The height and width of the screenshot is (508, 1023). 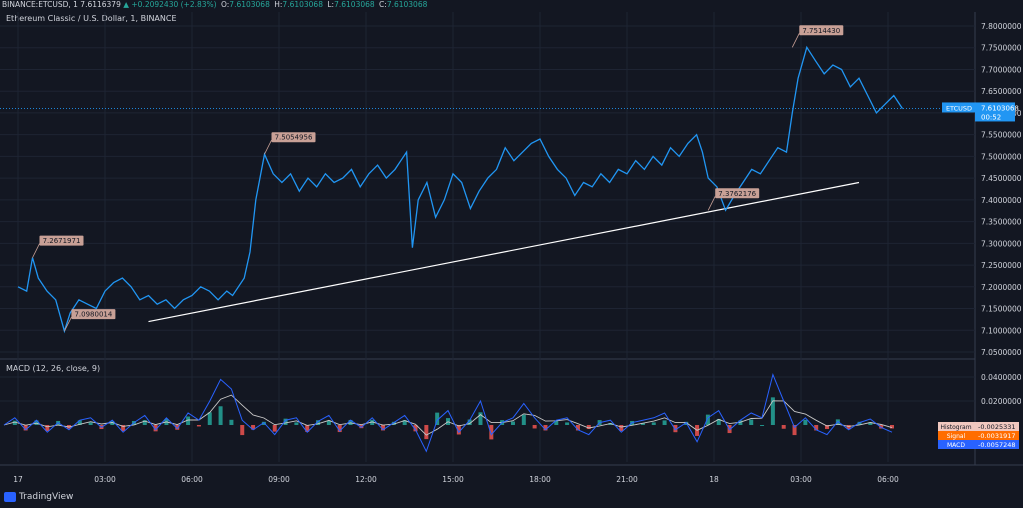 What do you see at coordinates (1001, 135) in the screenshot?
I see `y-tick-label: 7.5500000` at bounding box center [1001, 135].